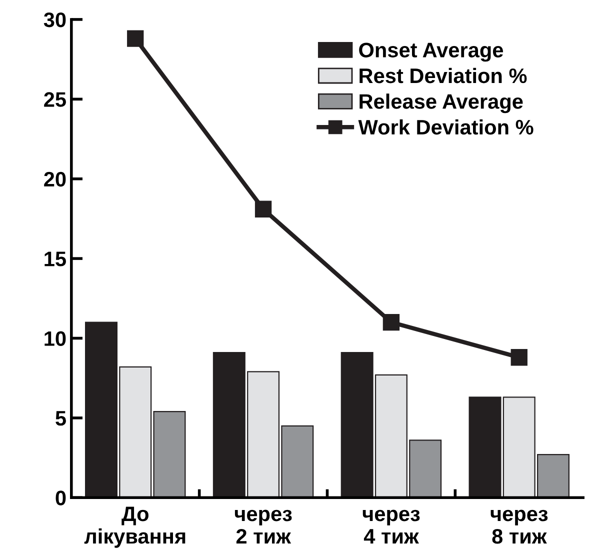 The height and width of the screenshot is (556, 595). What do you see at coordinates (61, 498) in the screenshot?
I see `y-tick-label: 0` at bounding box center [61, 498].